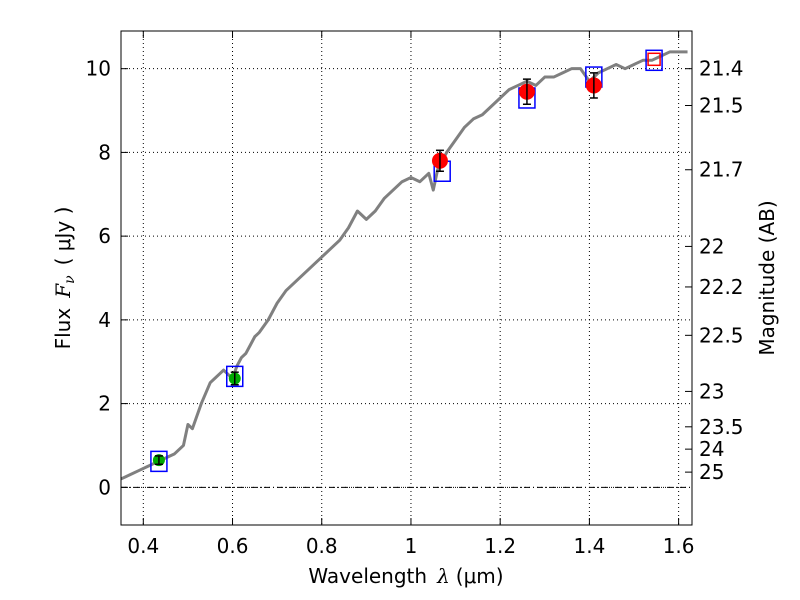 The height and width of the screenshot is (600, 800). What do you see at coordinates (104, 152) in the screenshot?
I see `y-tick-label: 8` at bounding box center [104, 152].